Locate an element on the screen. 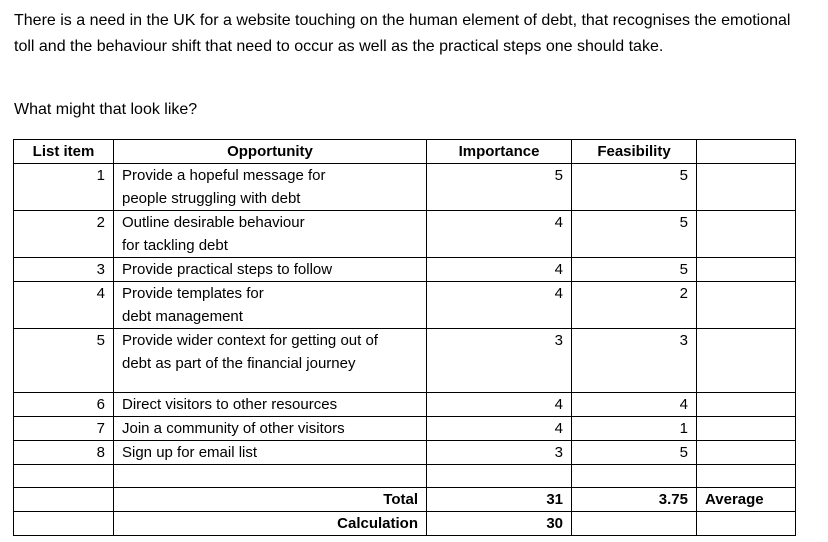  row-item-number: 6 is located at coordinates (63, 404).